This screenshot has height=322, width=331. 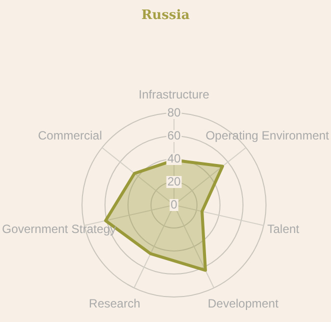 What do you see at coordinates (59, 229) in the screenshot?
I see `spoke-label: Government Strategy` at bounding box center [59, 229].